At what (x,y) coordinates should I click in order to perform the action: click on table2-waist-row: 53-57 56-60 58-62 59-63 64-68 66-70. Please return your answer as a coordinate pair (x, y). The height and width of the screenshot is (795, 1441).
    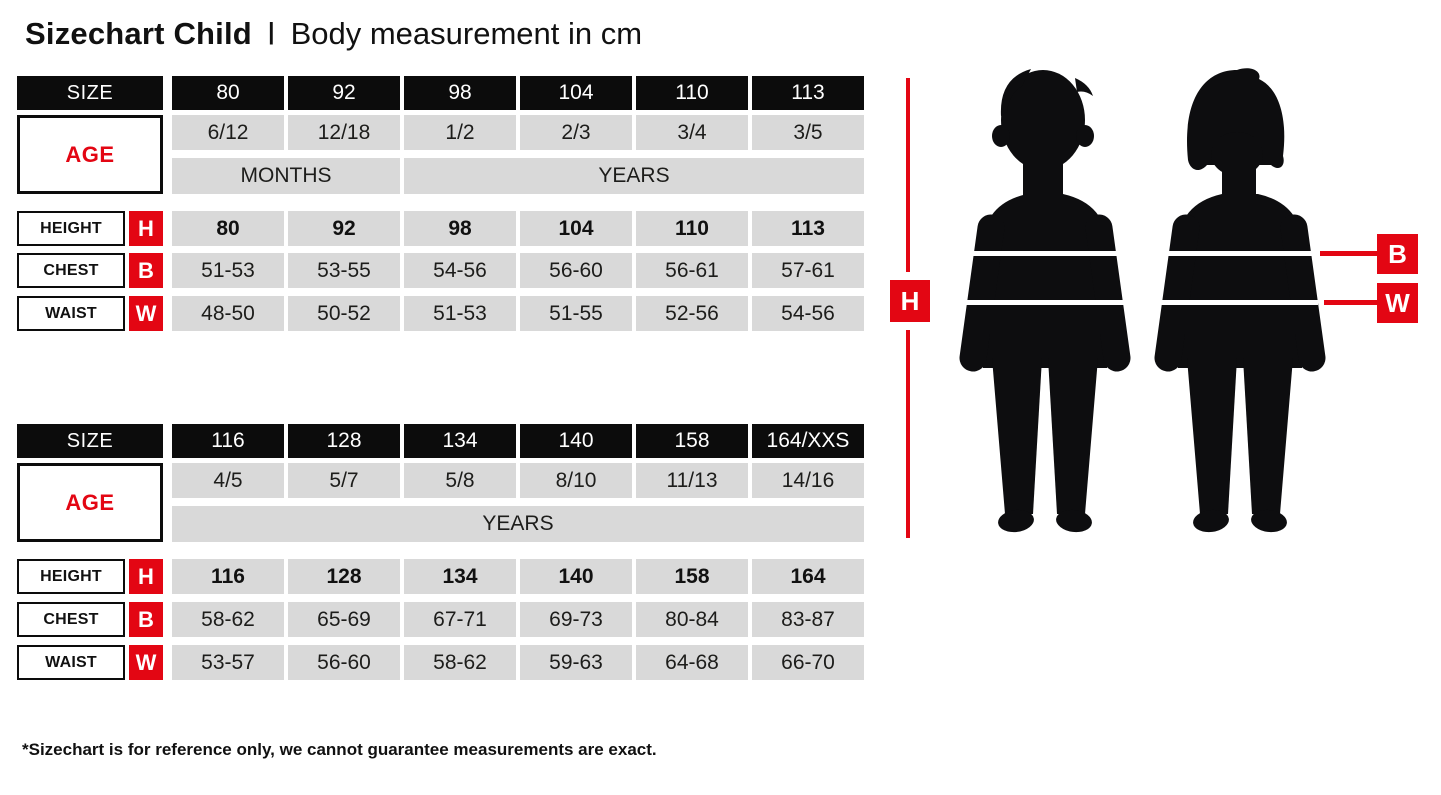
    Looking at the image, I should click on (518, 662).